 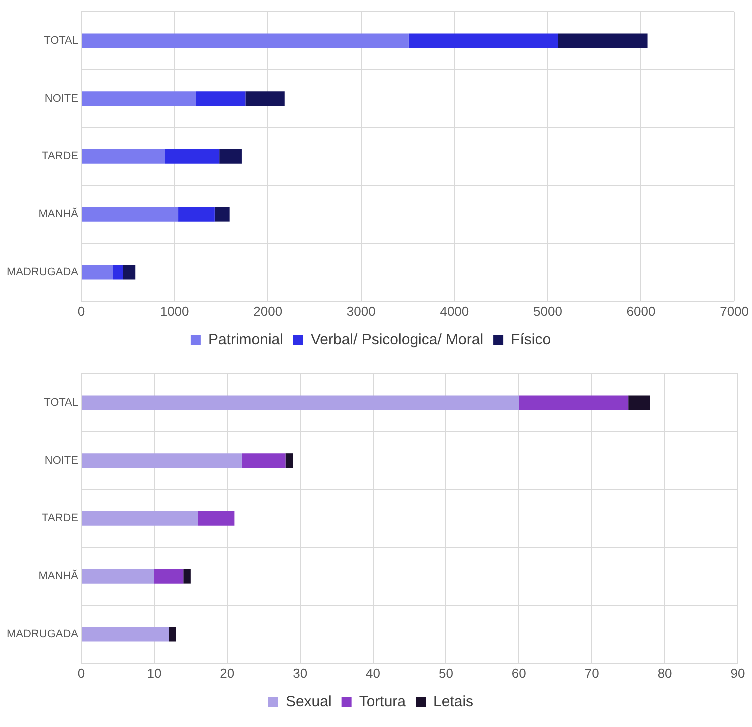 What do you see at coordinates (454, 702) in the screenshot?
I see `legend-label: Letais` at bounding box center [454, 702].